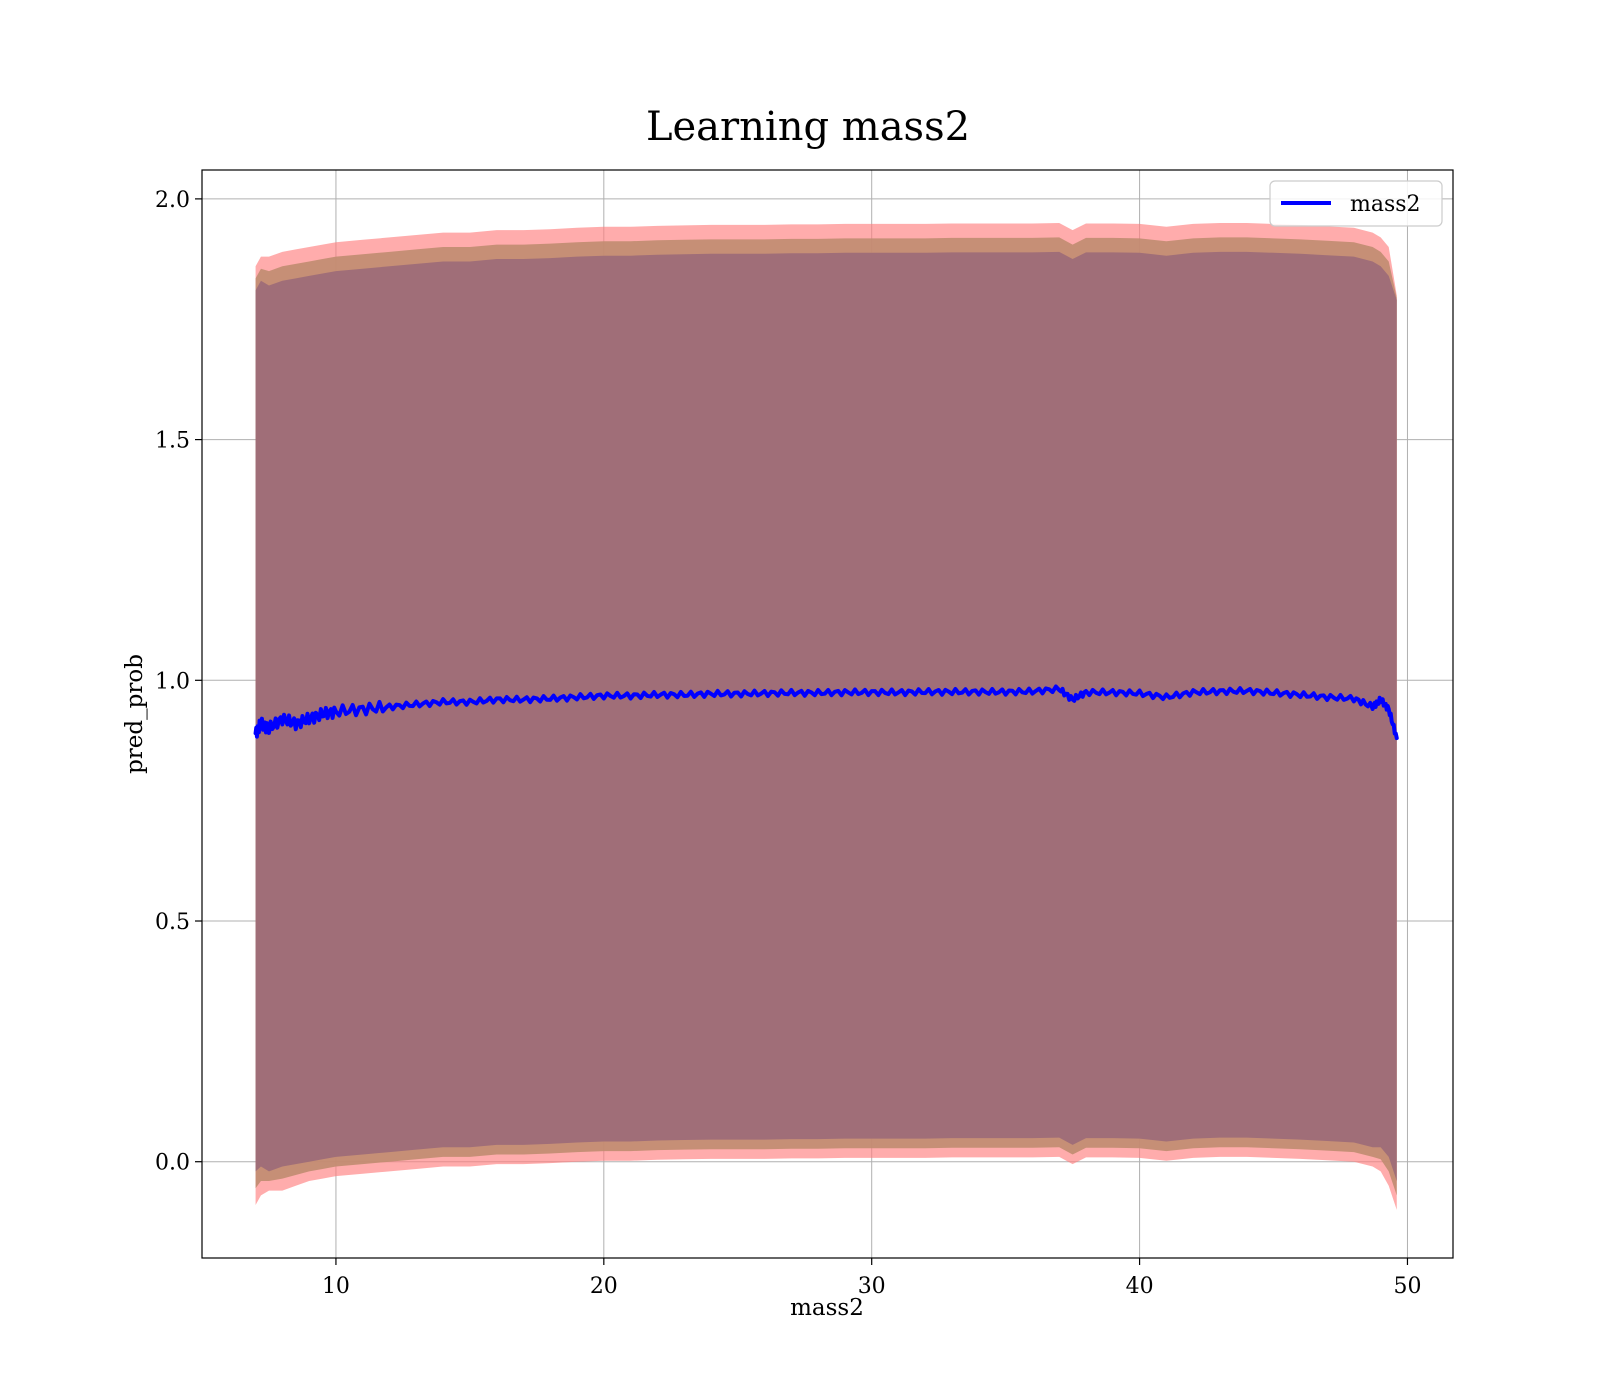  I want to click on legend-box, so click(1356, 203).